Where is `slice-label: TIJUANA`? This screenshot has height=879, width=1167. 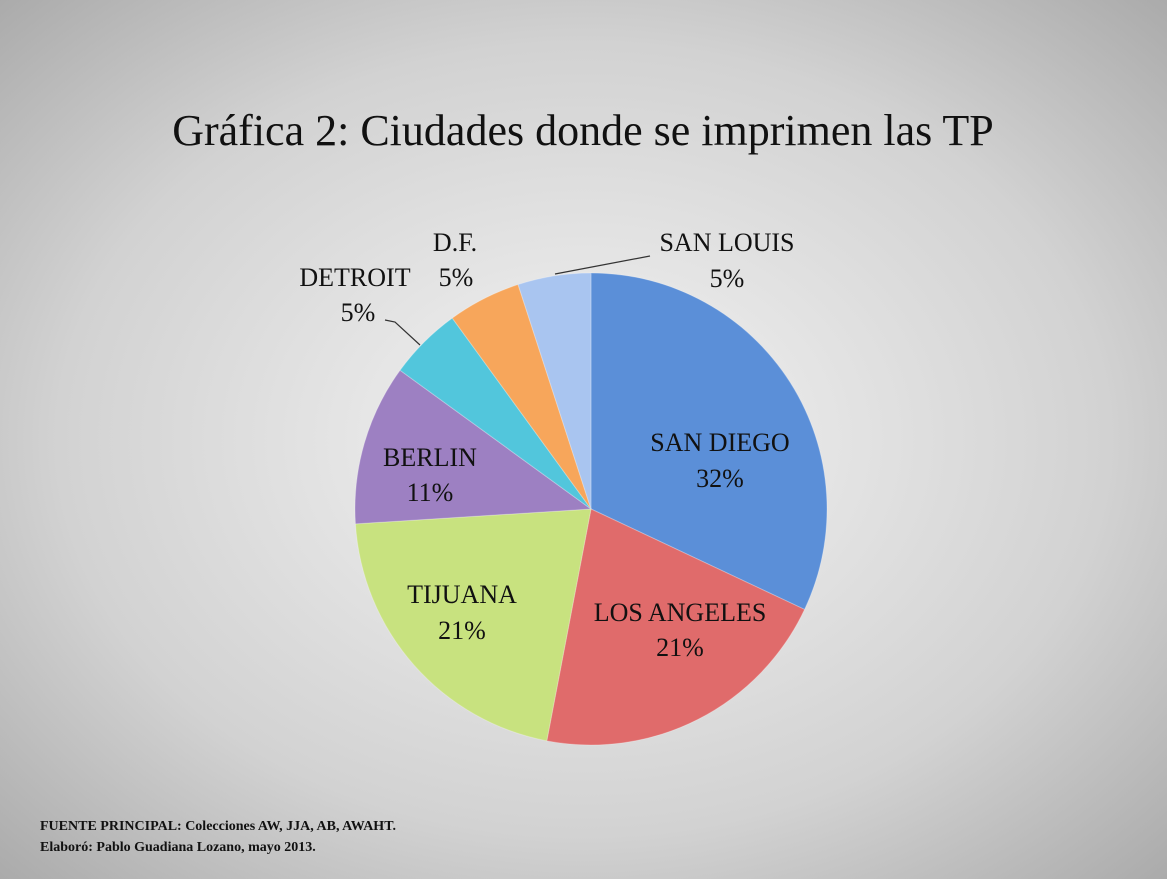 slice-label: TIJUANA is located at coordinates (462, 594).